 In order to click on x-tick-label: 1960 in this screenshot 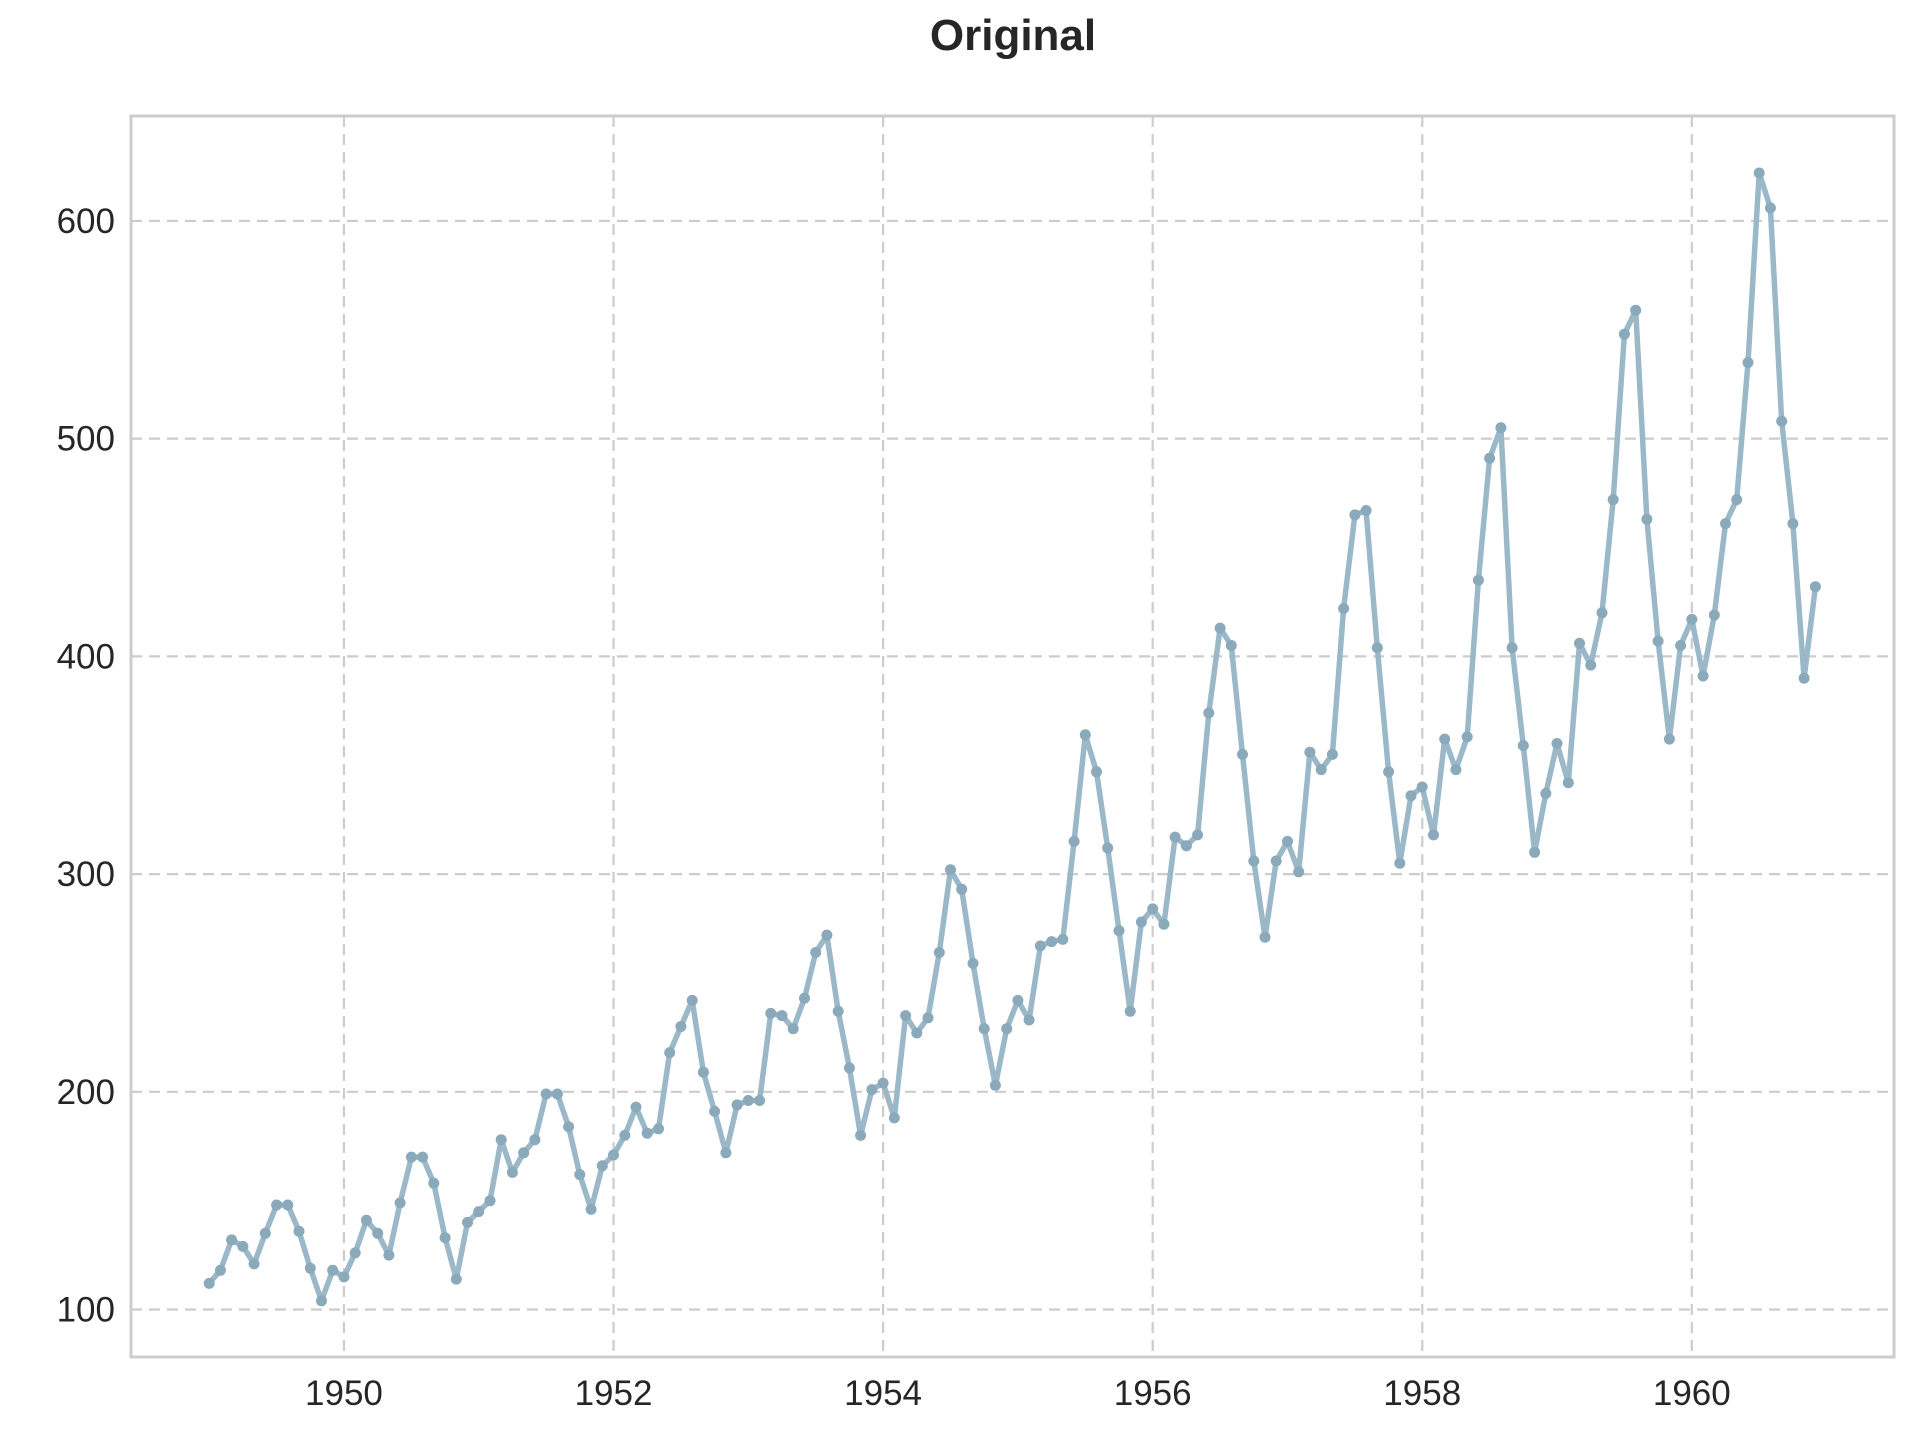, I will do `click(1692, 1393)`.